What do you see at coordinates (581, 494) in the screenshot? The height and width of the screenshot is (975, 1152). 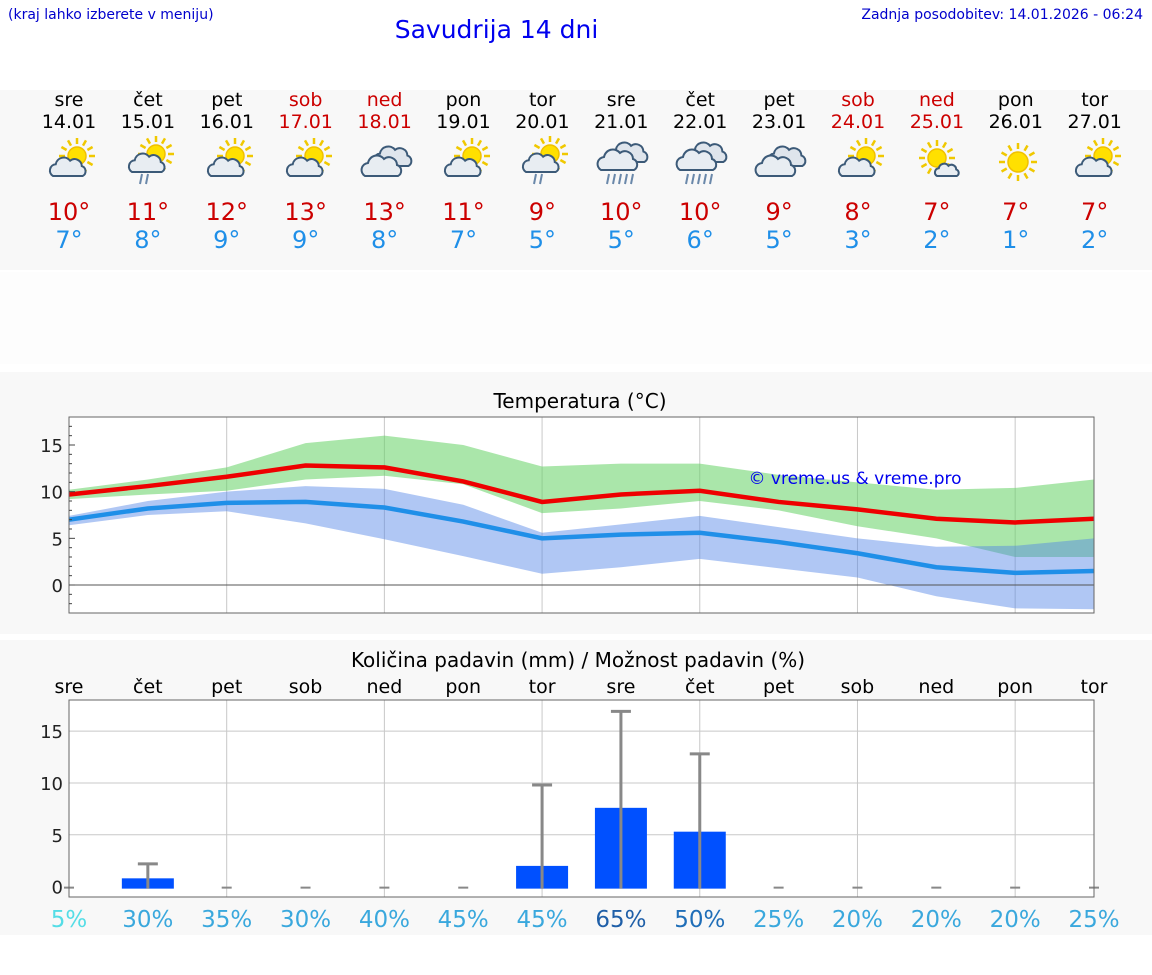 I see `max-temp-line` at bounding box center [581, 494].